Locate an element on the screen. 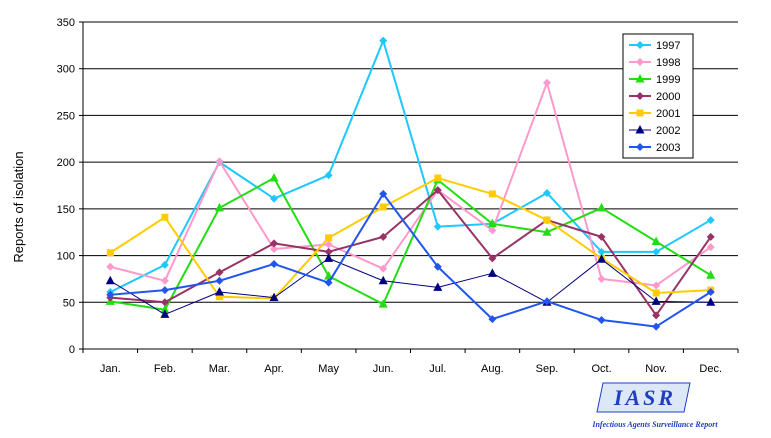 The image size is (771, 438). y-tick-label: 250 is located at coordinates (66, 116).